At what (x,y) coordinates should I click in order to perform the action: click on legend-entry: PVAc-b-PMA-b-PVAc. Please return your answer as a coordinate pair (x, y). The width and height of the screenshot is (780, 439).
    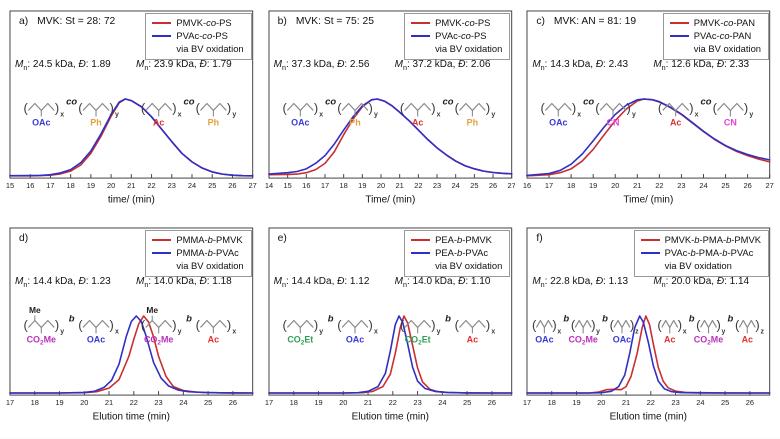
    Looking at the image, I should click on (700, 253).